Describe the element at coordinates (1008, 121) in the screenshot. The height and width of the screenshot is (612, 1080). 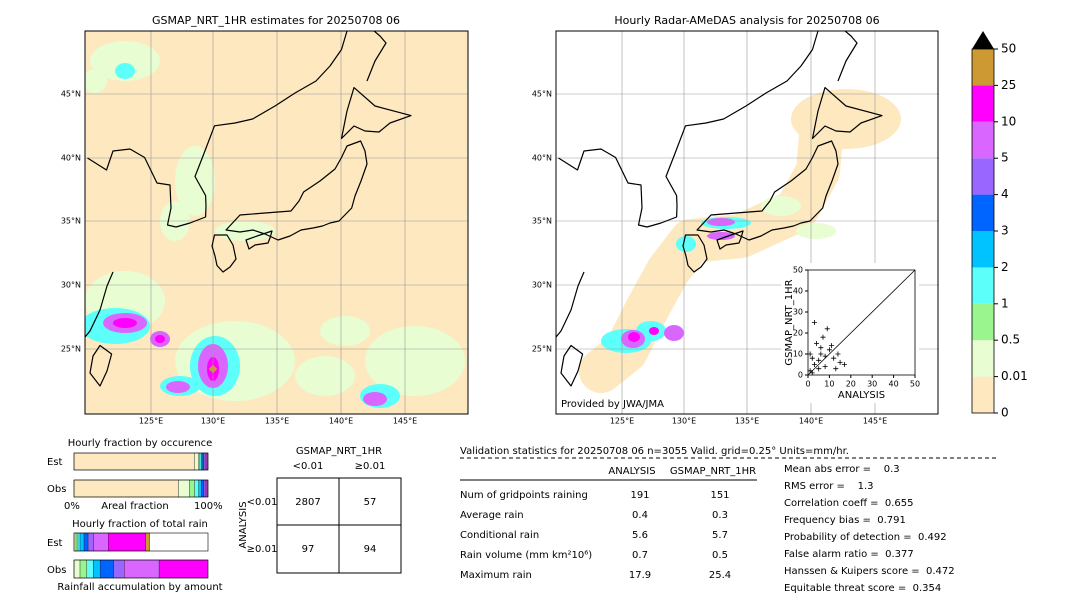
I see `colorbar-label: 10` at that location.